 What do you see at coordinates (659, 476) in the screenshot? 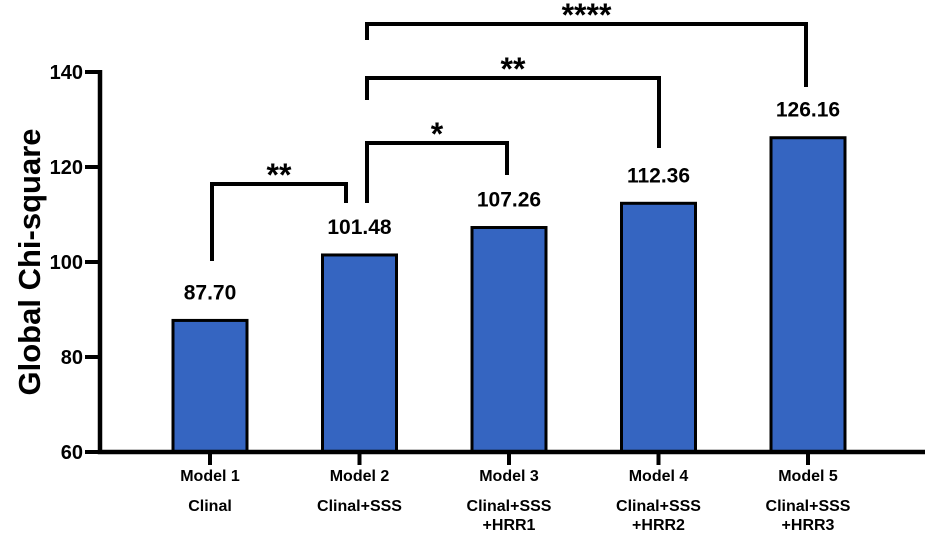
I see `category-label: Model 4` at bounding box center [659, 476].